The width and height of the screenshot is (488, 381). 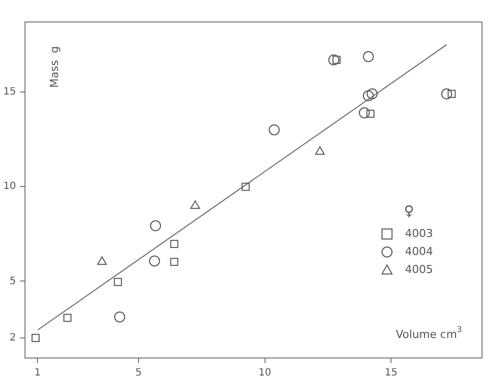 I want to click on legend-label: 4004, so click(x=419, y=251).